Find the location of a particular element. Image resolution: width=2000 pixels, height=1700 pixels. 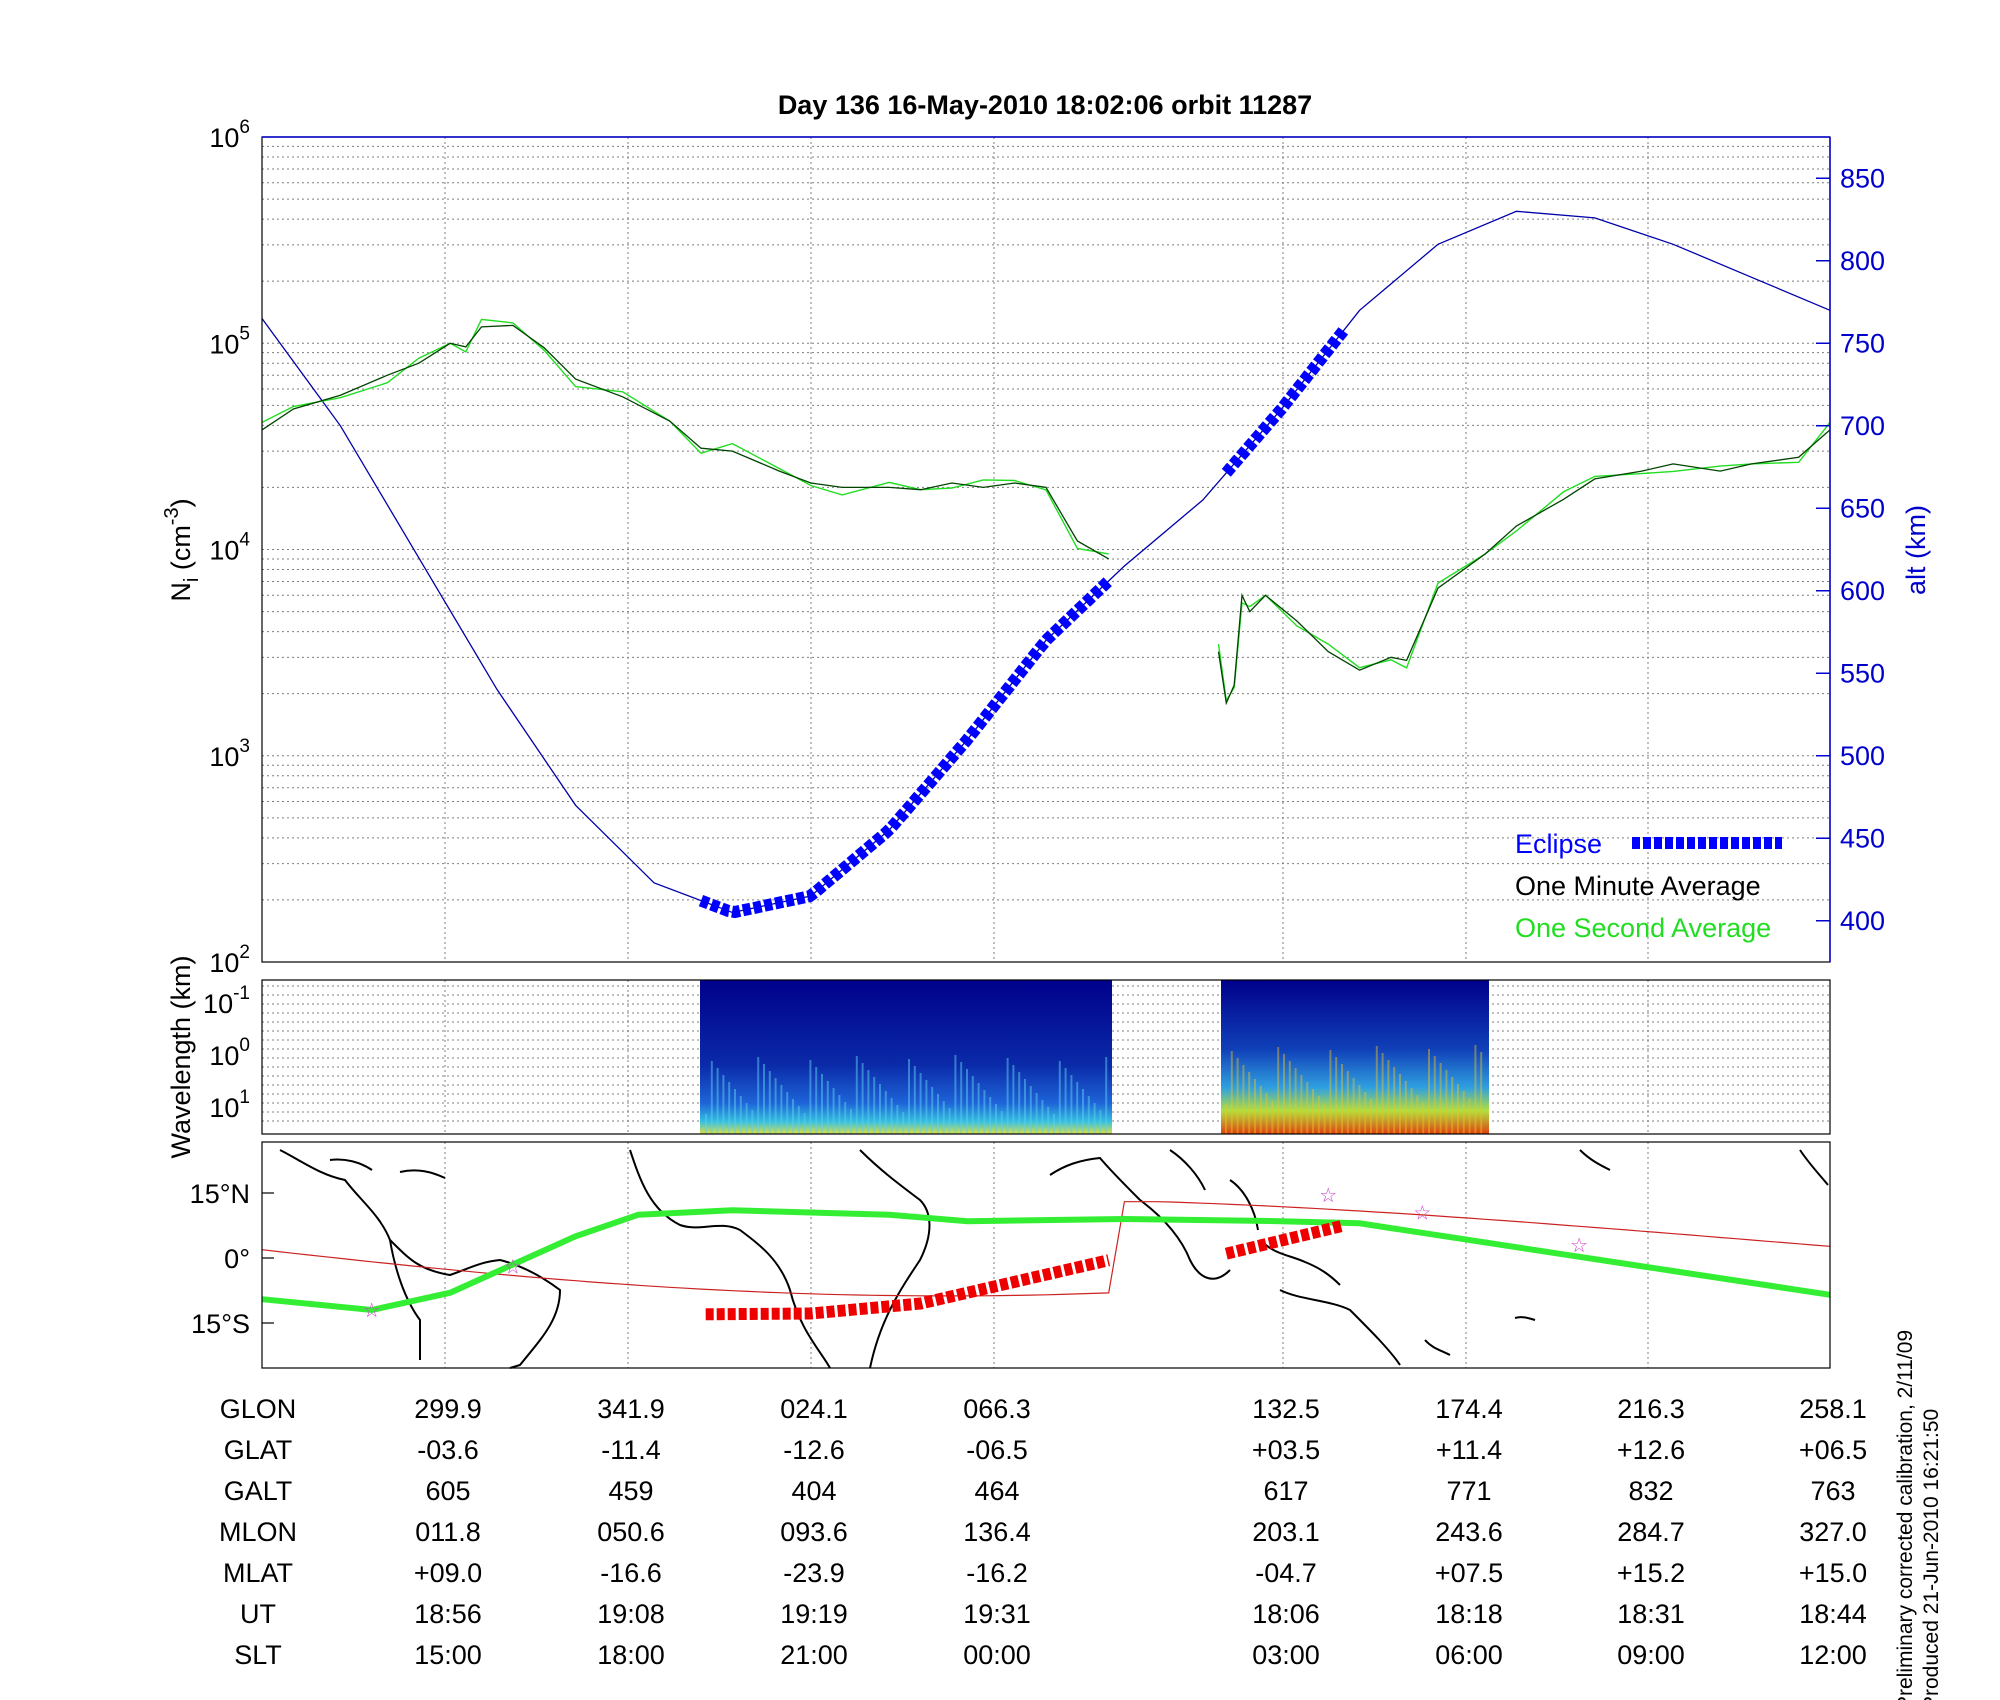

eclipse-segment is located at coordinates (905, 747).